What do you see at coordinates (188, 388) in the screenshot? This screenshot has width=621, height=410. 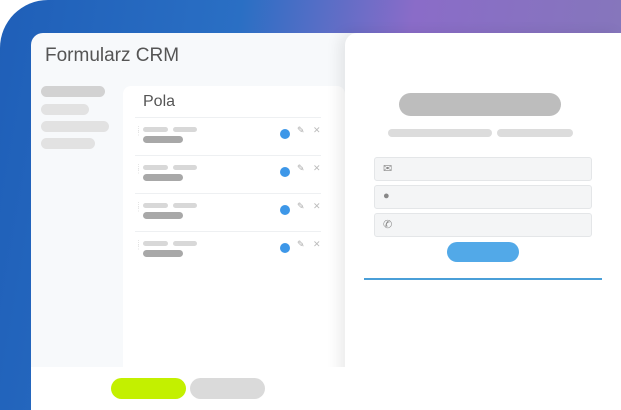 I see `bottom-bar` at bounding box center [188, 388].